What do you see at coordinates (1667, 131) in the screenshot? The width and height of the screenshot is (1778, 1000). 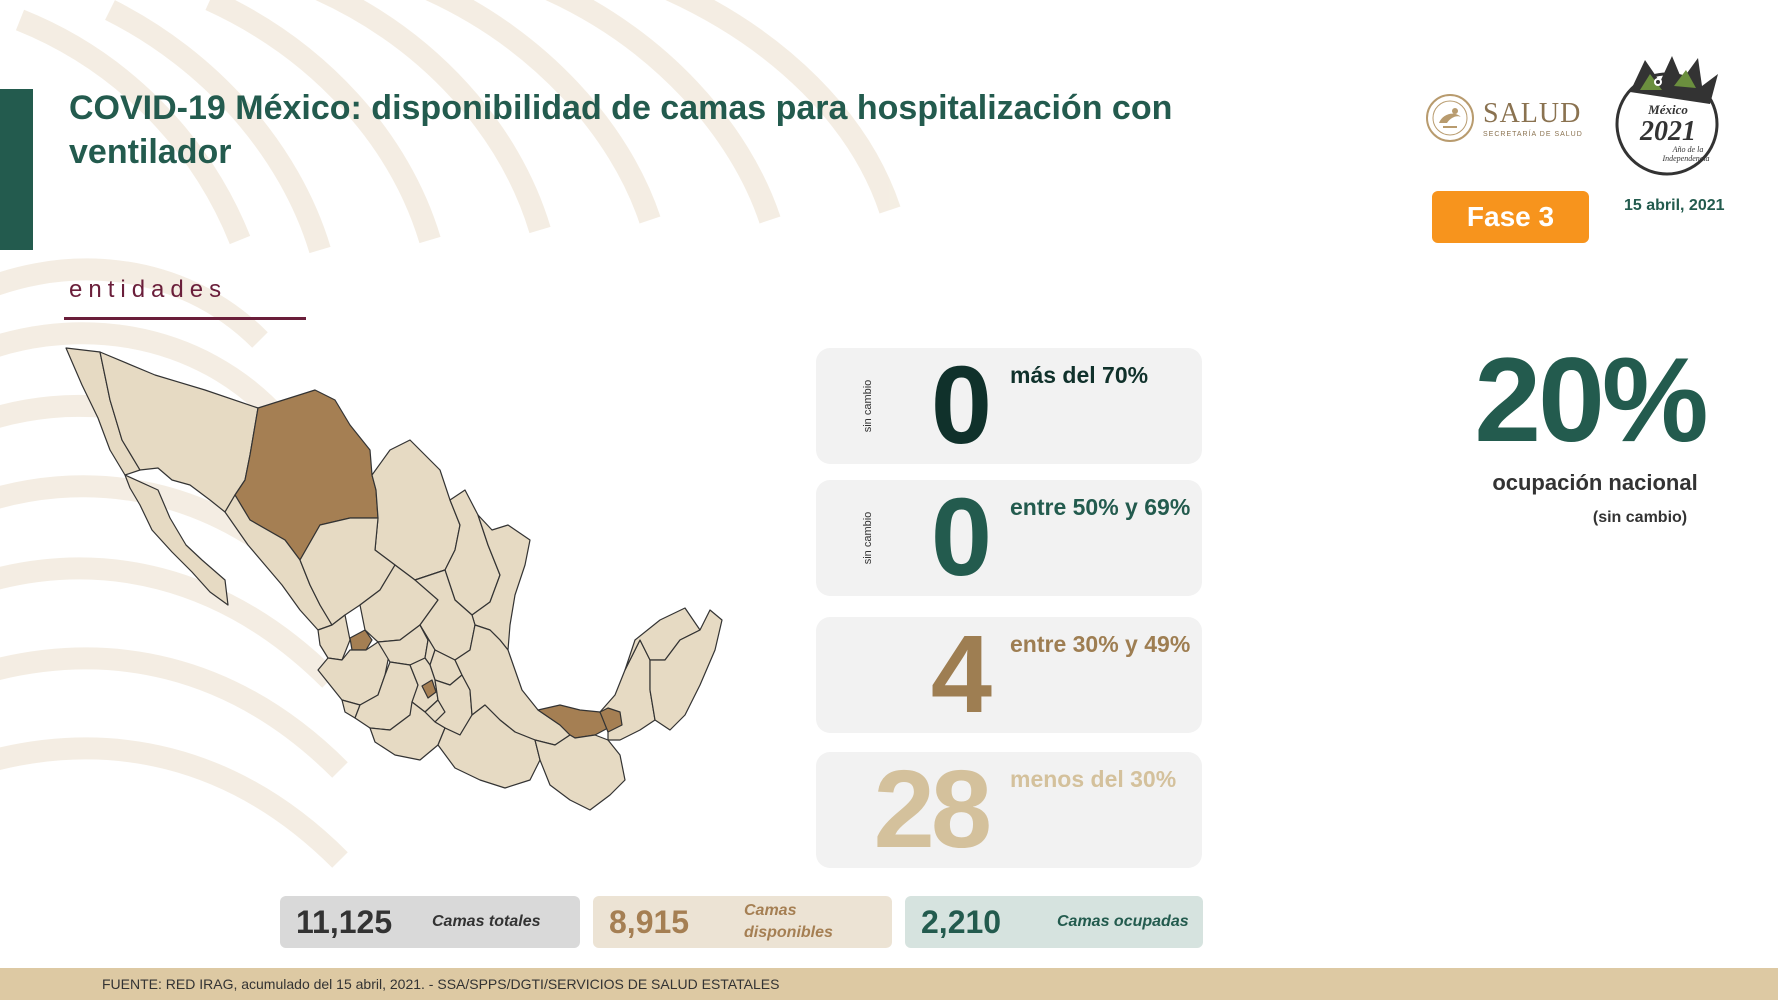 I see `year-logo-year-text: 2021` at bounding box center [1667, 131].